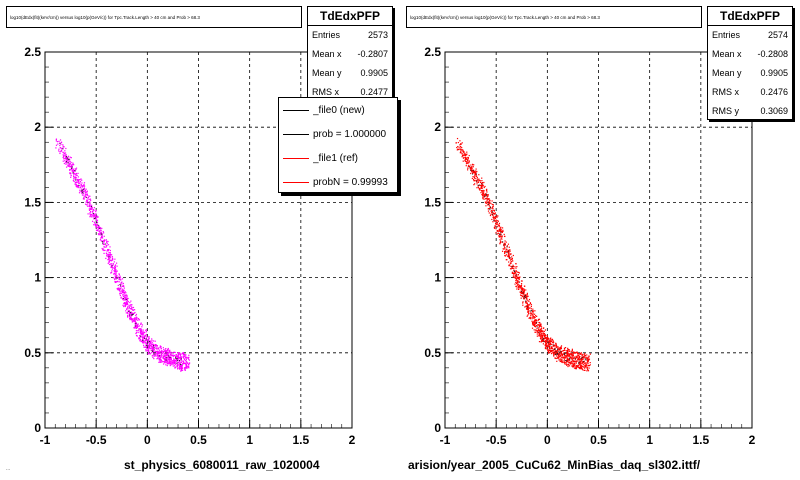 This screenshot has height=480, width=800. What do you see at coordinates (96, 440) in the screenshot?
I see `x-tick-label: -0.5` at bounding box center [96, 440].